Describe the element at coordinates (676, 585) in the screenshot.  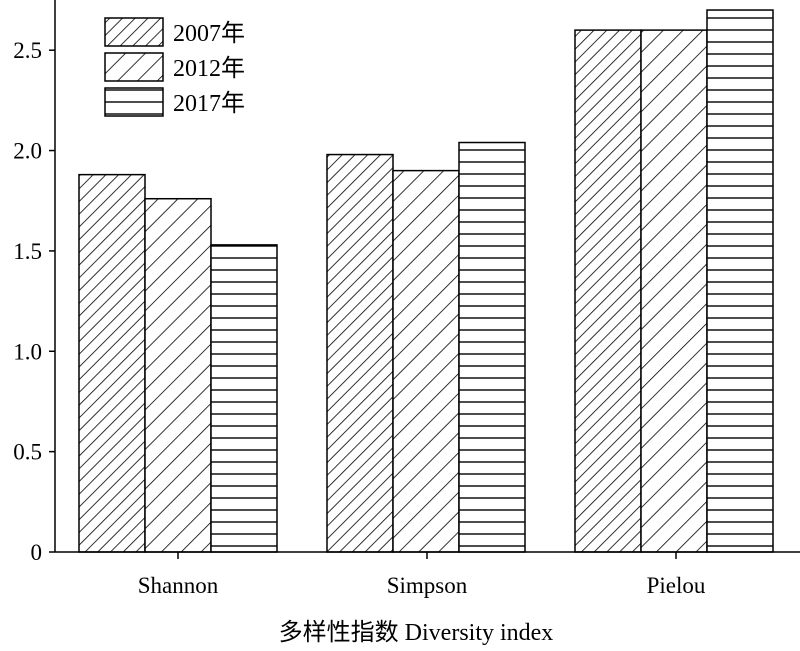
I see `x-tick-label-pielou: Pielou` at that location.